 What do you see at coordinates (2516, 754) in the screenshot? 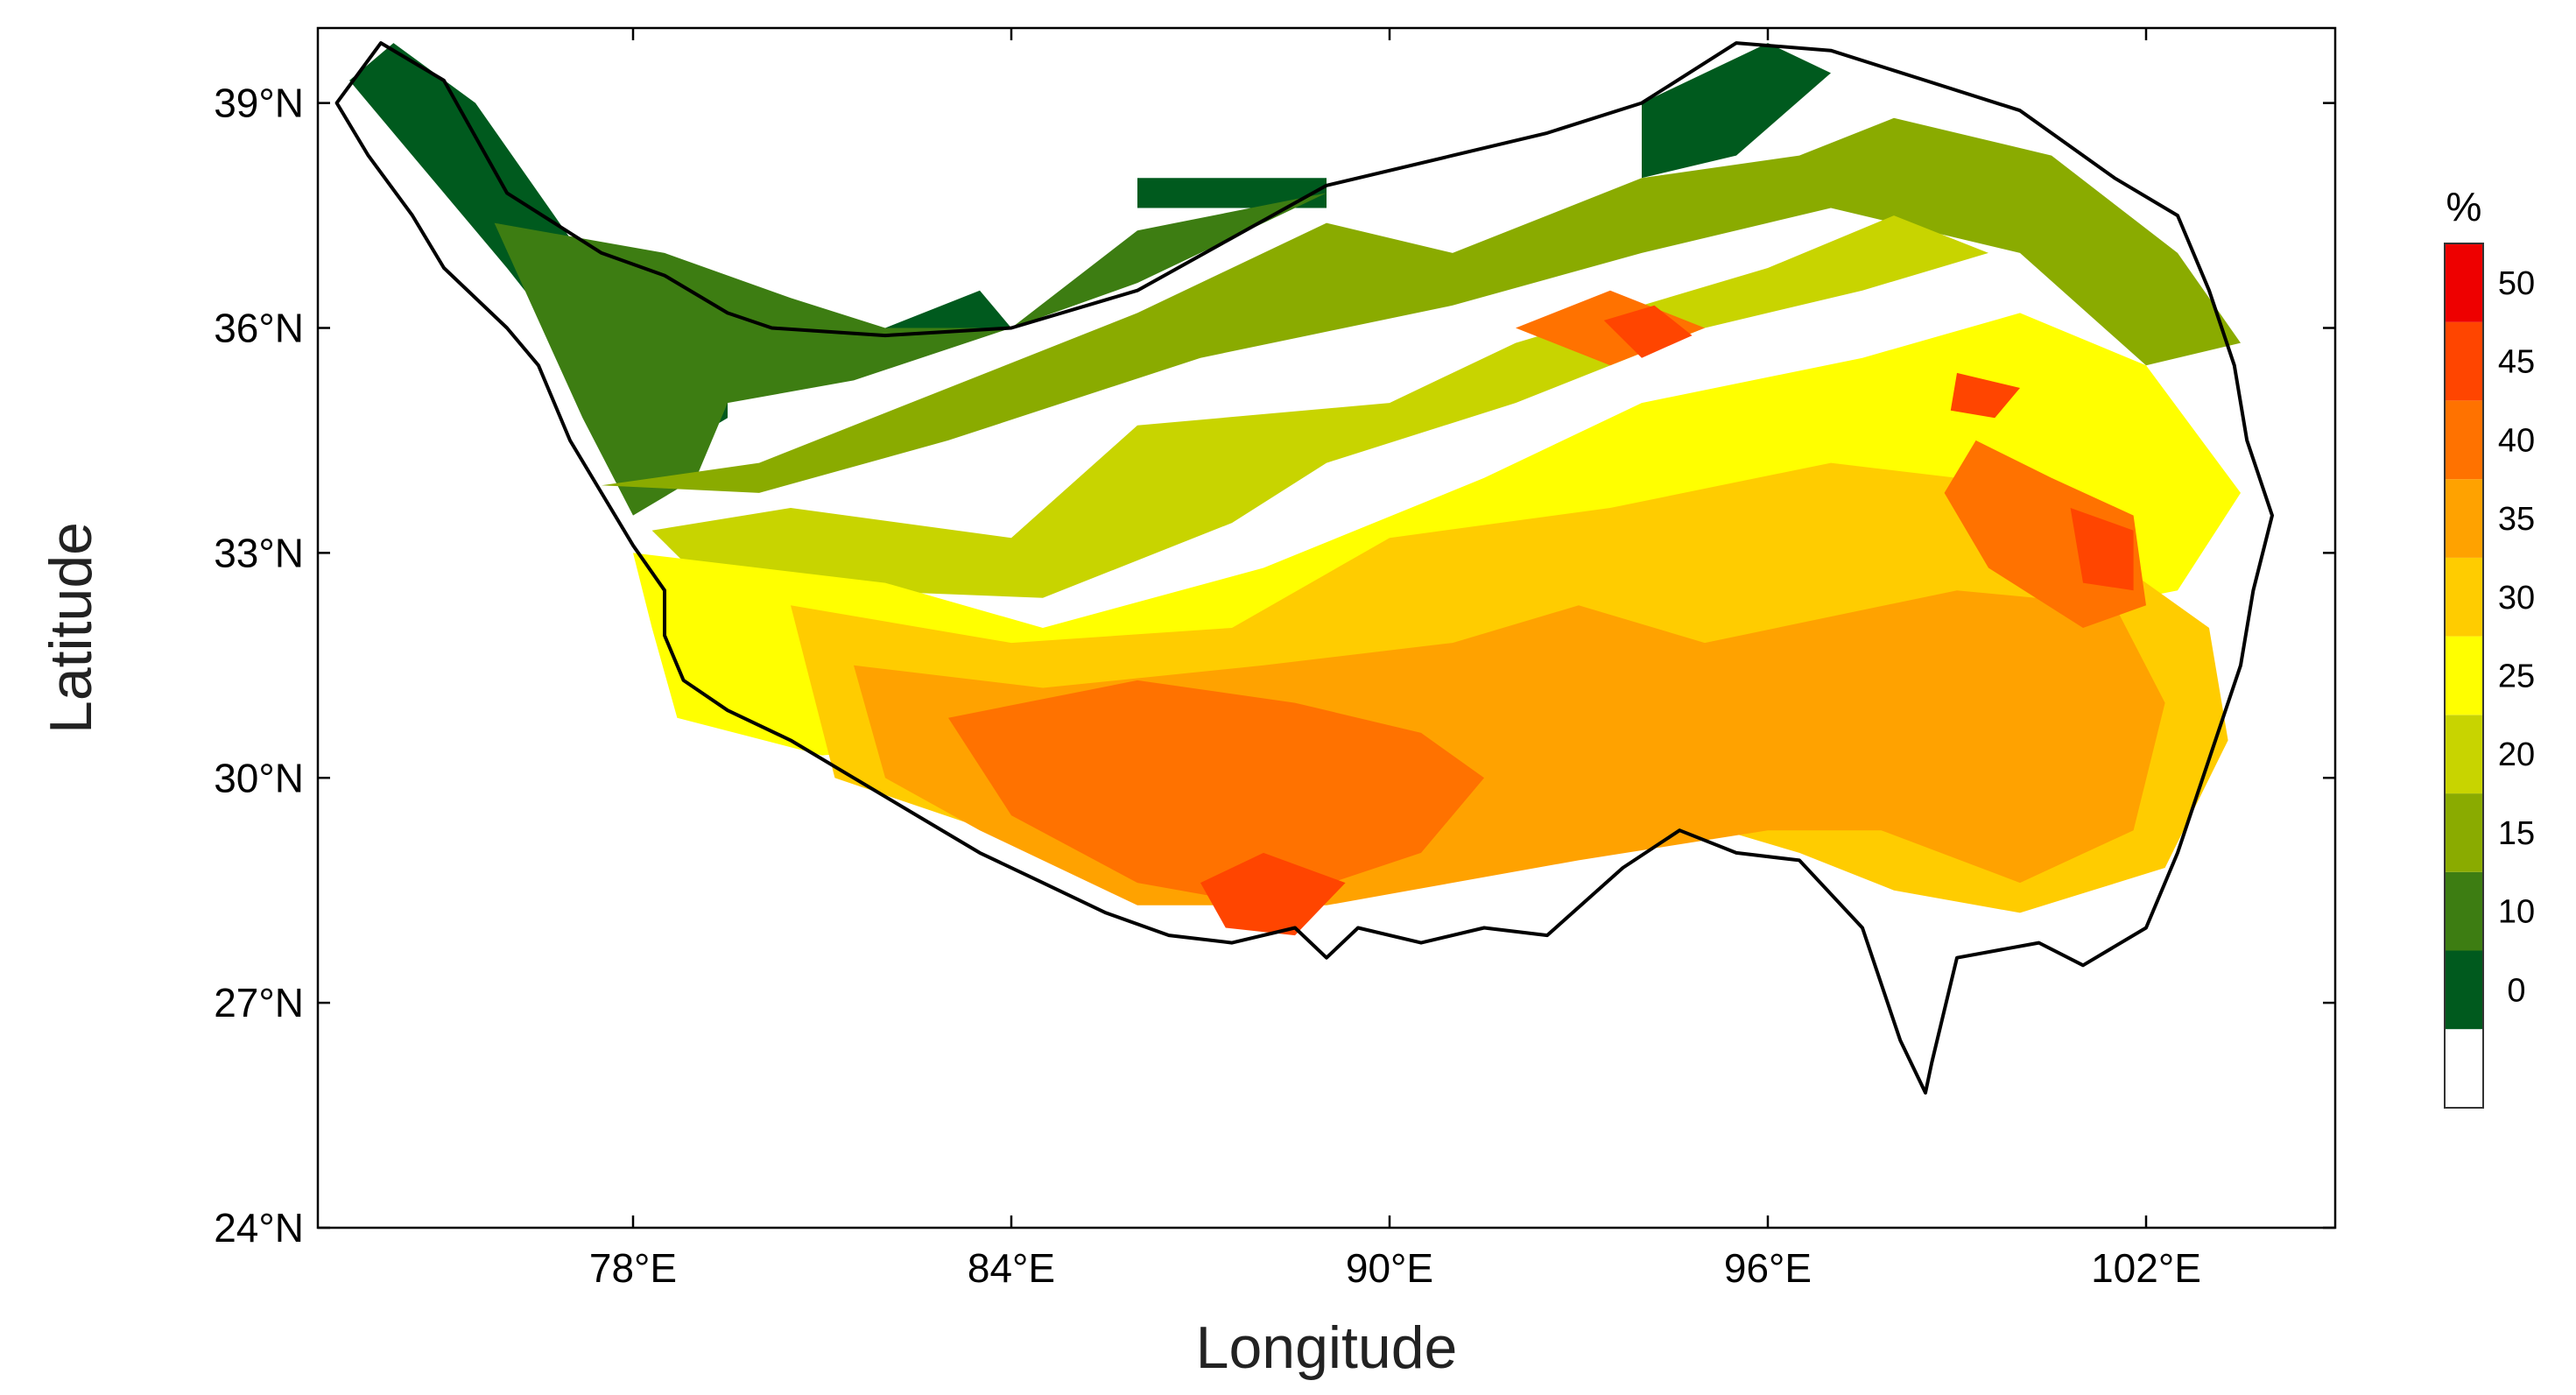
I see `colorbar-label-3: 20` at bounding box center [2516, 754].